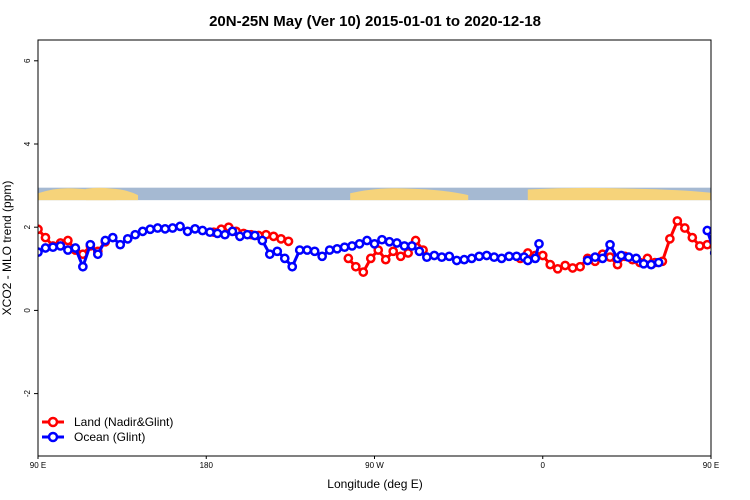  I want to click on x-tick-label: 90 W, so click(374, 465).